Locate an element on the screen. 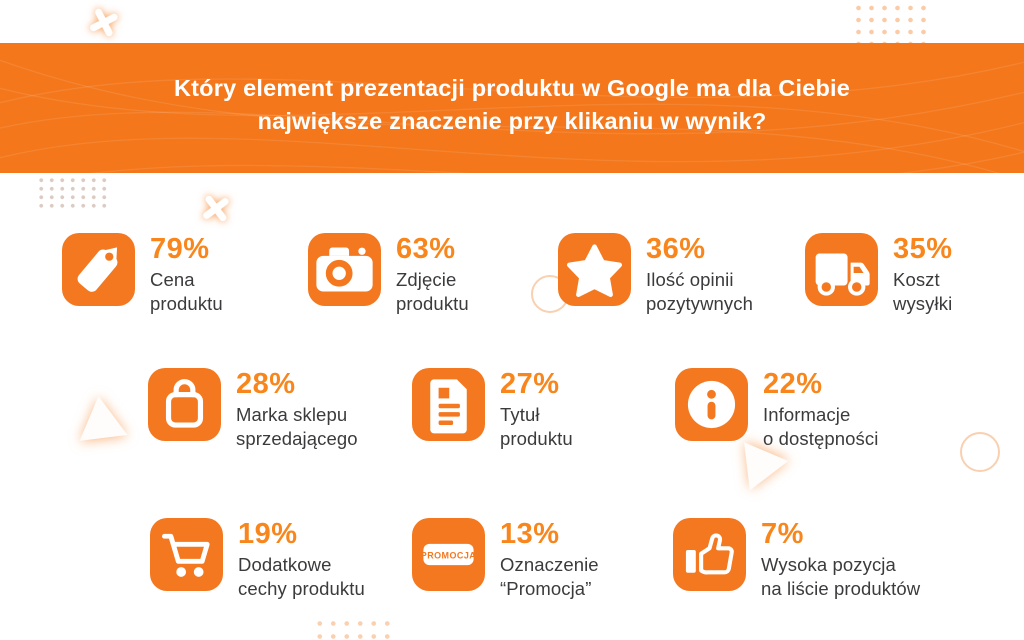  stat-text: 13% Oznaczenie “Promocja” is located at coordinates (549, 559).